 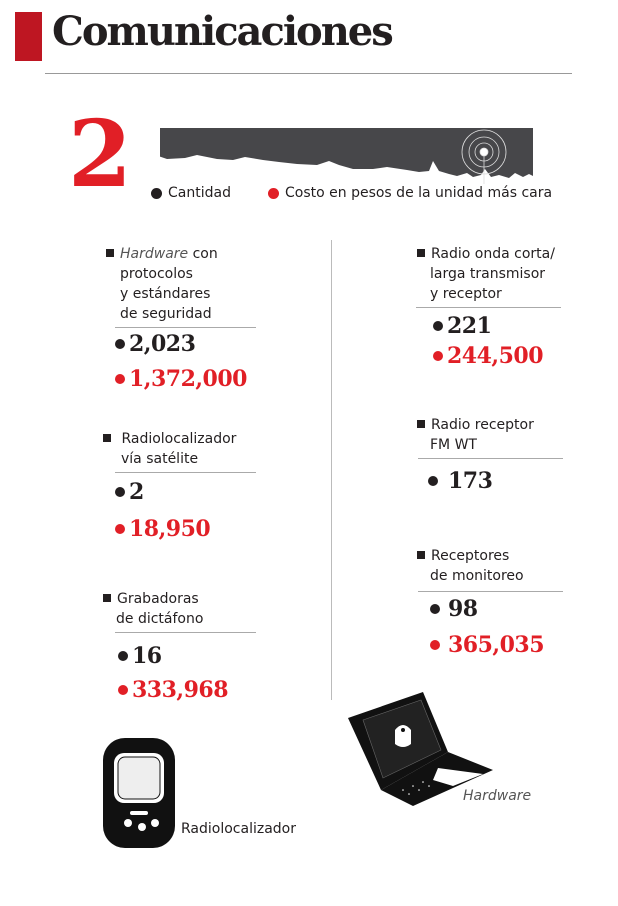 What do you see at coordinates (180, 449) in the screenshot?
I see `item-pager-label: Radiolocalizador vía satélite` at bounding box center [180, 449].